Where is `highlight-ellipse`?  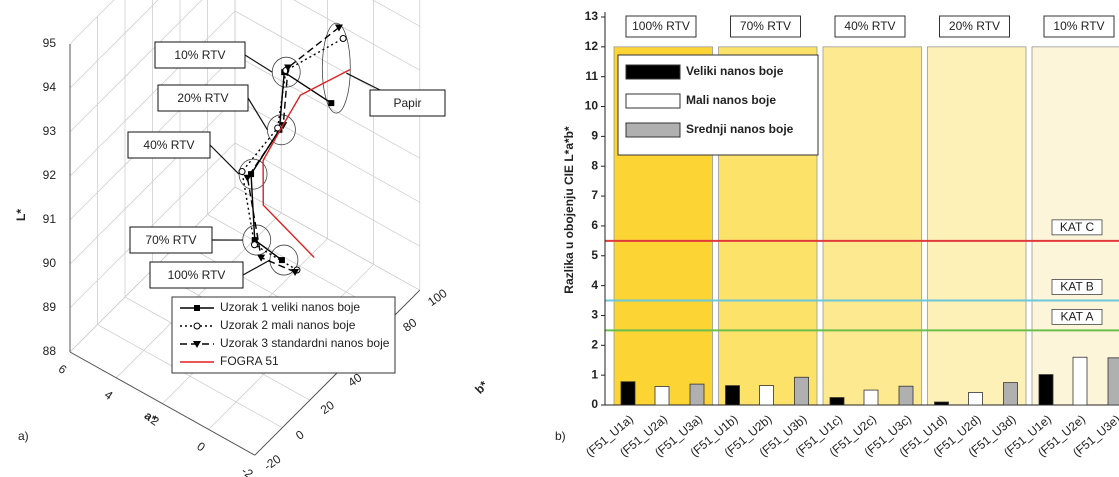 highlight-ellipse is located at coordinates (336, 68).